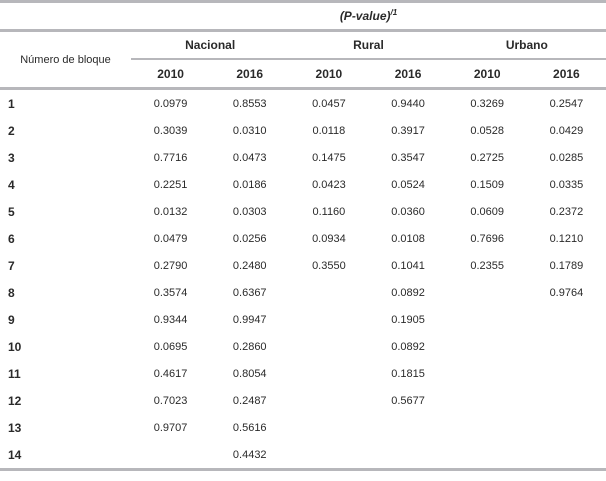  Describe the element at coordinates (11, 319) in the screenshot. I see `block-number: 9` at that location.